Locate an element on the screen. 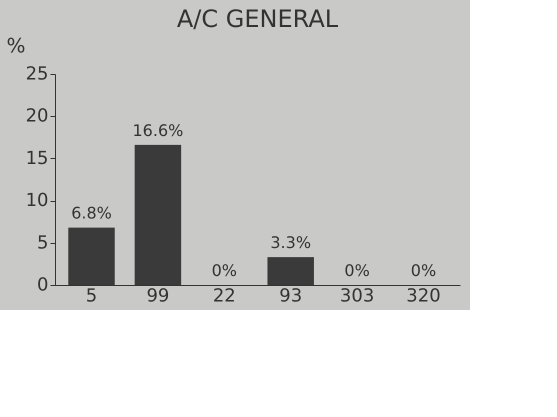  x-tick-label: 5 is located at coordinates (92, 296).